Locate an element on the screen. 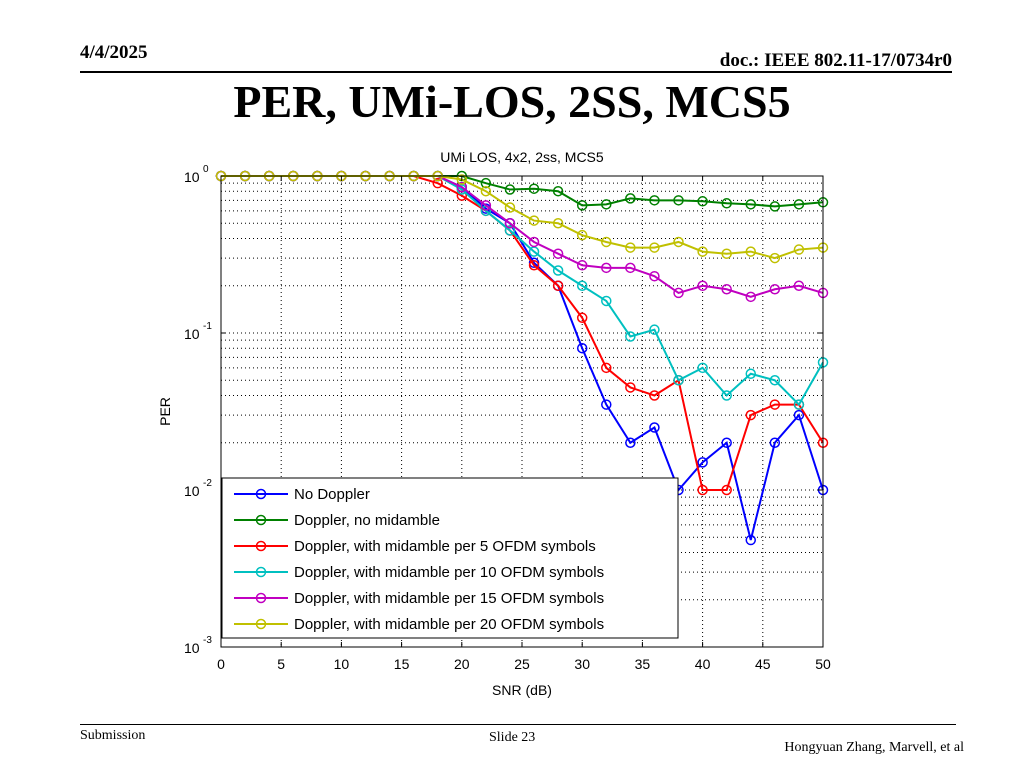 This screenshot has height=768, width=1024. footer-author: Hongyuan Zhang, Marvell, et al is located at coordinates (874, 747).